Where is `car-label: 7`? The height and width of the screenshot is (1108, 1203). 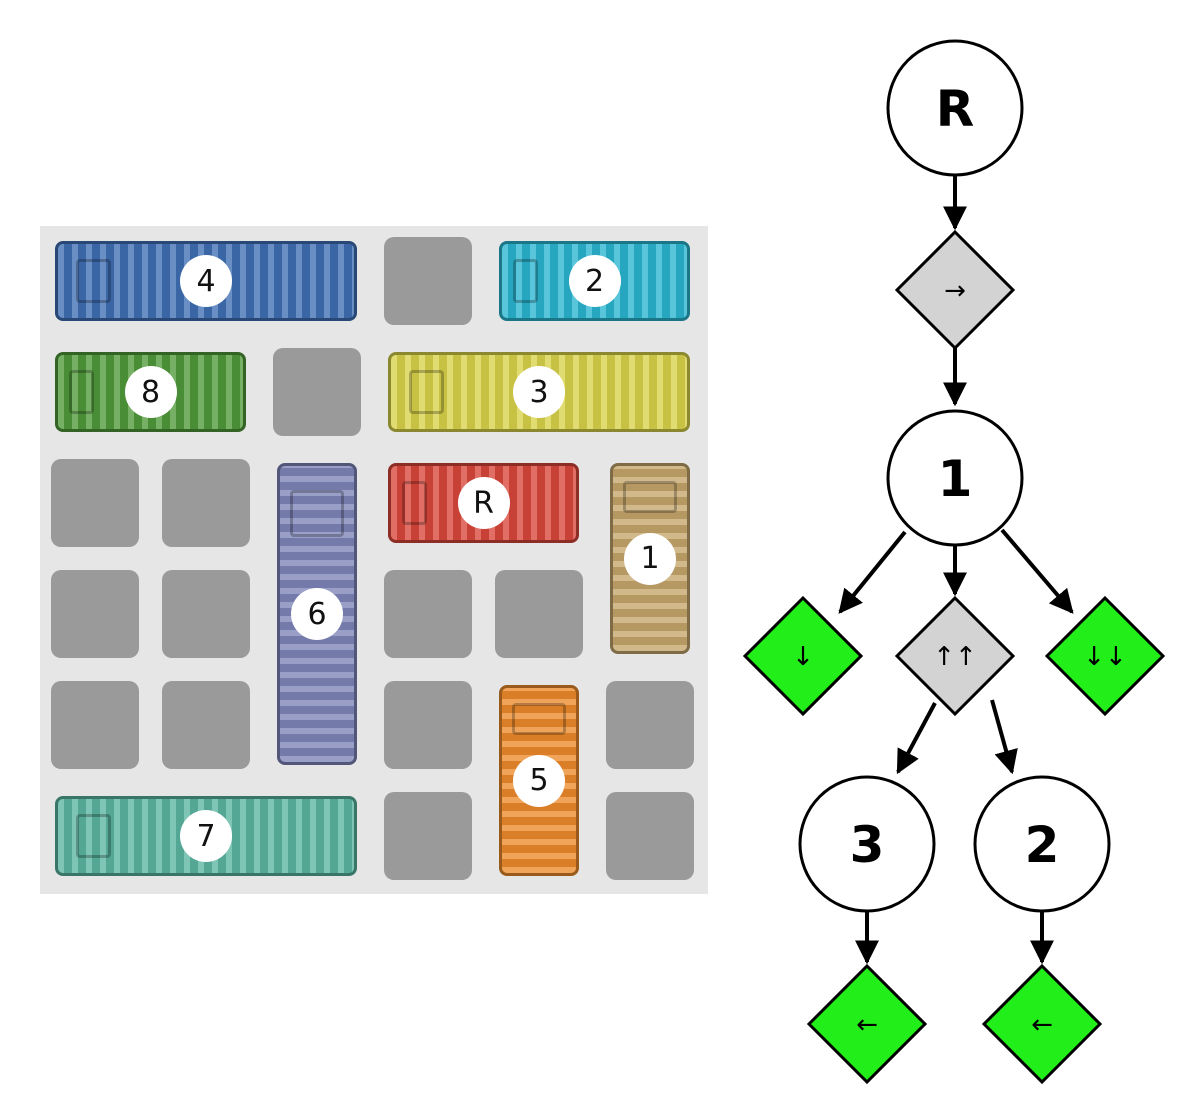 car-label: 7 is located at coordinates (206, 836).